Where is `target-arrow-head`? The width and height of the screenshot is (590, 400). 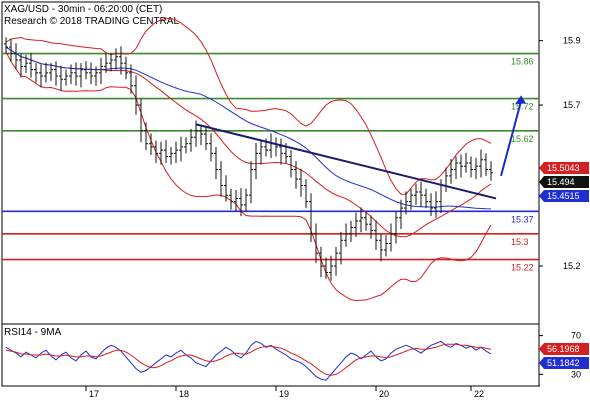
target-arrow-head is located at coordinates (520, 100).